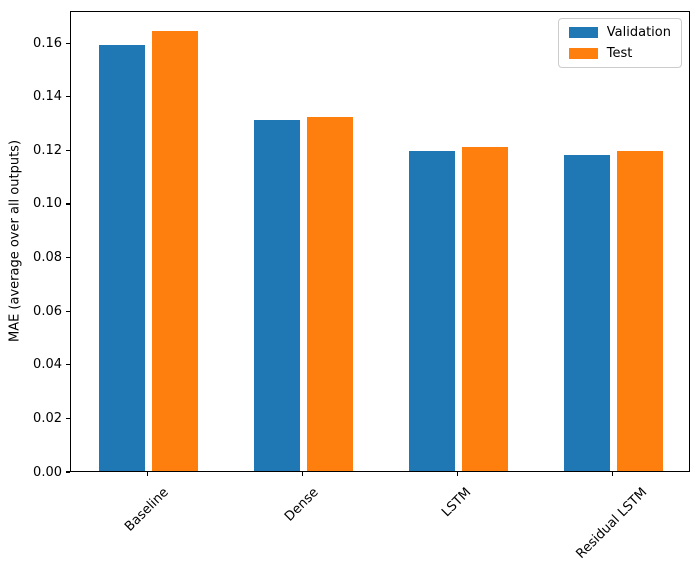  I want to click on bar-test-baseline, so click(175, 251).